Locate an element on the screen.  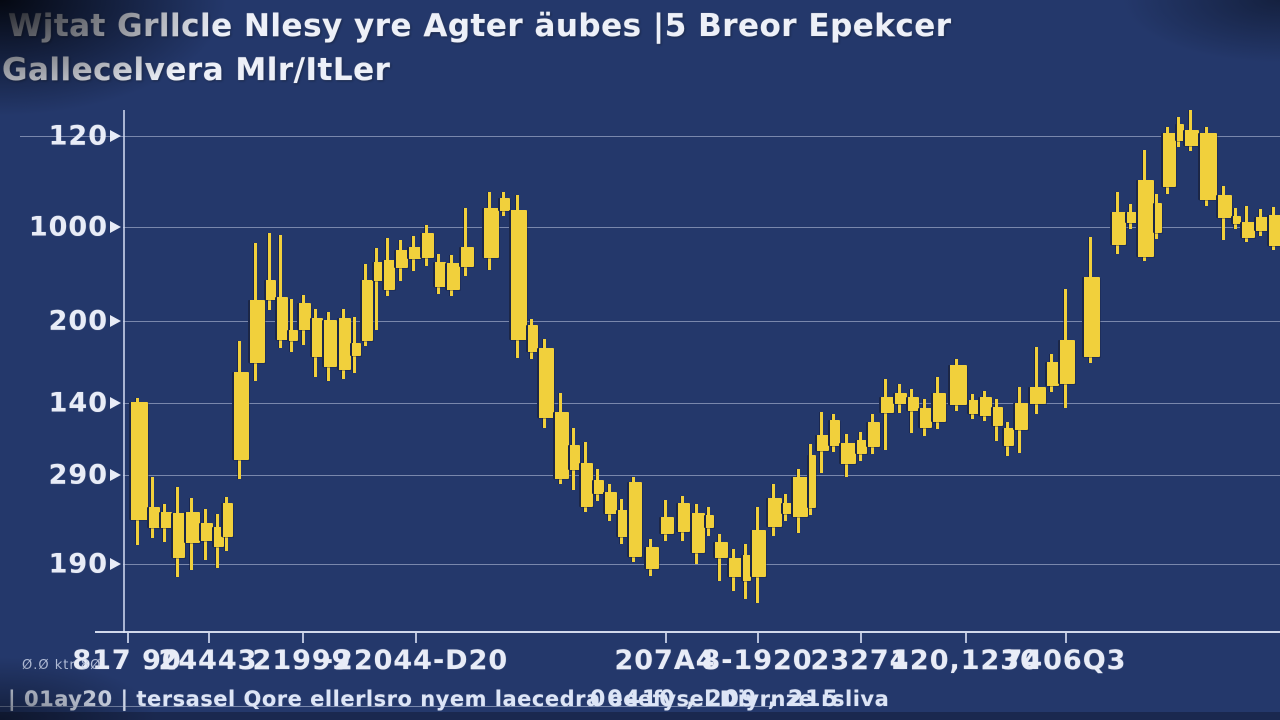
x-axis-line is located at coordinates (687, 632).